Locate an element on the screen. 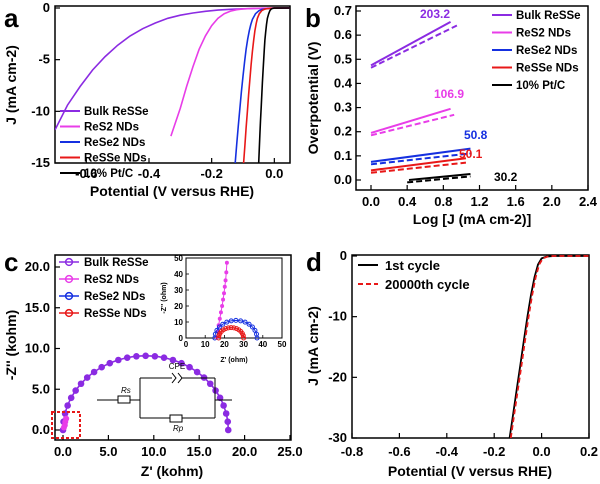  x-tick-label: 25.0 is located at coordinates (289, 451).